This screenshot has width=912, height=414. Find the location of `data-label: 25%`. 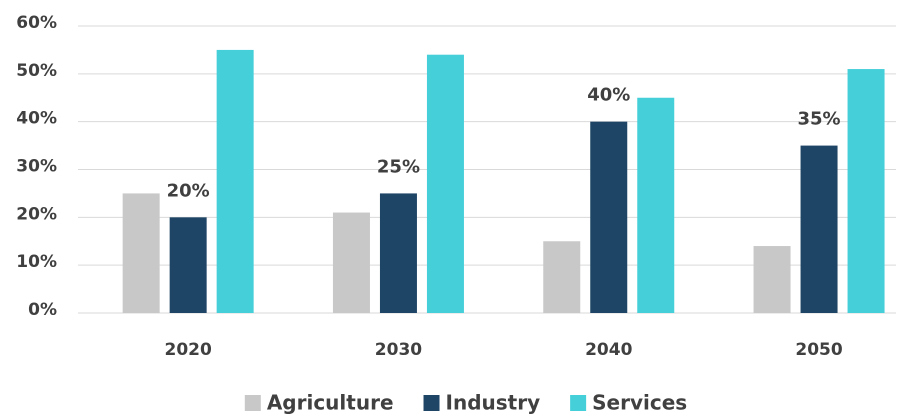

data-label: 25% is located at coordinates (398, 166).